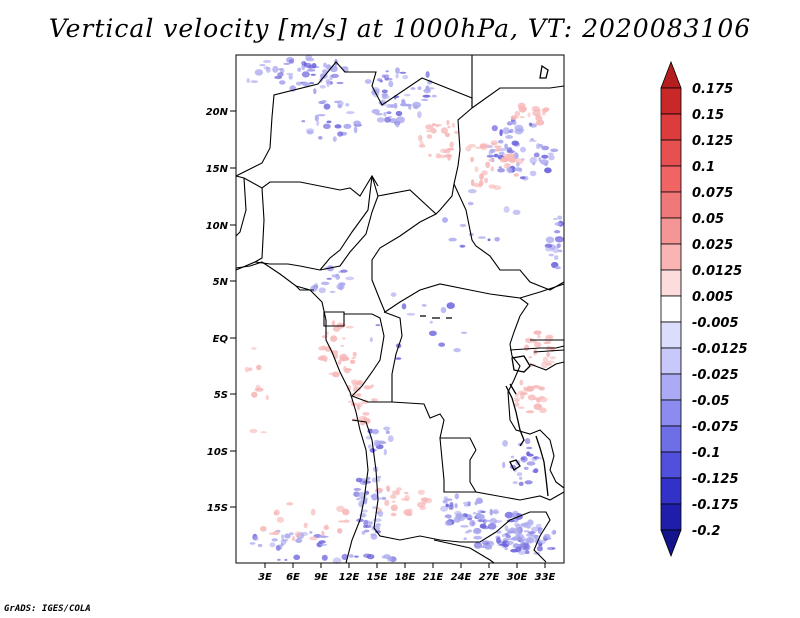 The width and height of the screenshot is (800, 618). I want to click on colorbar-label: 0.175, so click(712, 89).